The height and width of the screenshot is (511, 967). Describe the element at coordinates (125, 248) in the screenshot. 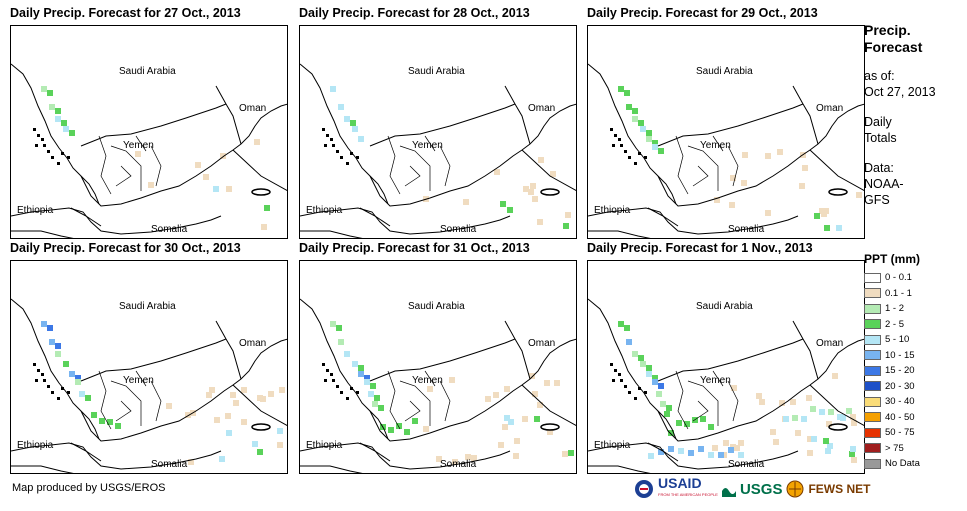

I see `panel-title: Daily Precip. Forecast for 30 Oct., 2013` at that location.